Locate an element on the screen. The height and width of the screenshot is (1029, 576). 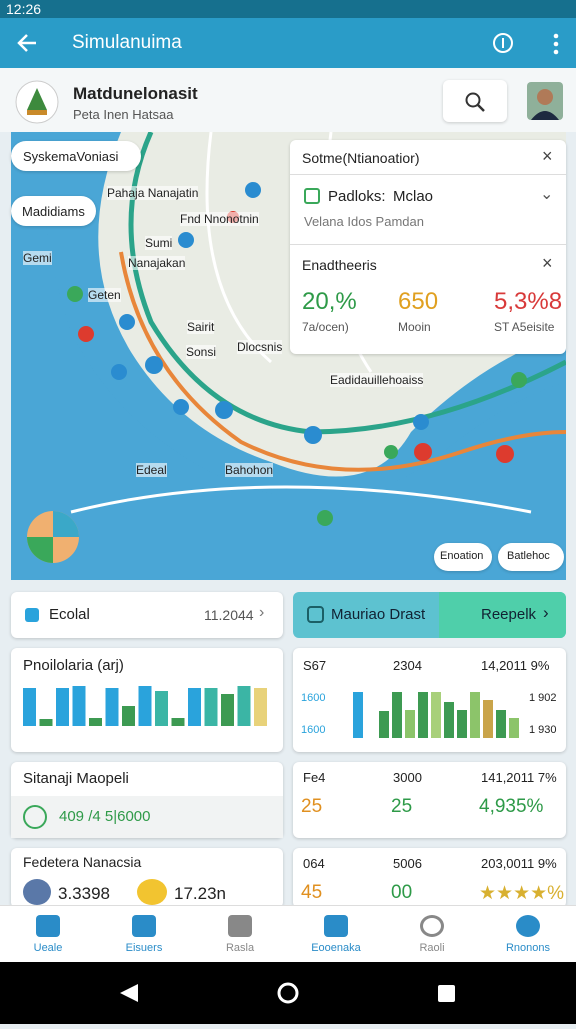
map-label: Fnd Nnonotnin is located at coordinates (219, 219).